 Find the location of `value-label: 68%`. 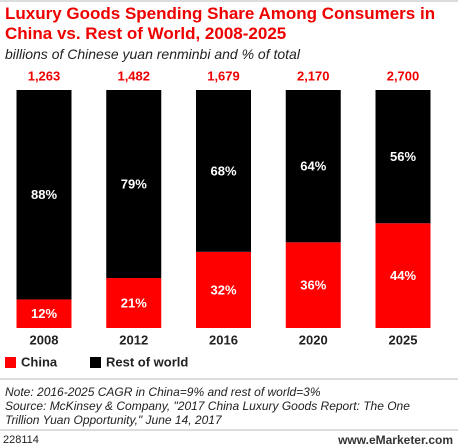

value-label: 68% is located at coordinates (223, 170).